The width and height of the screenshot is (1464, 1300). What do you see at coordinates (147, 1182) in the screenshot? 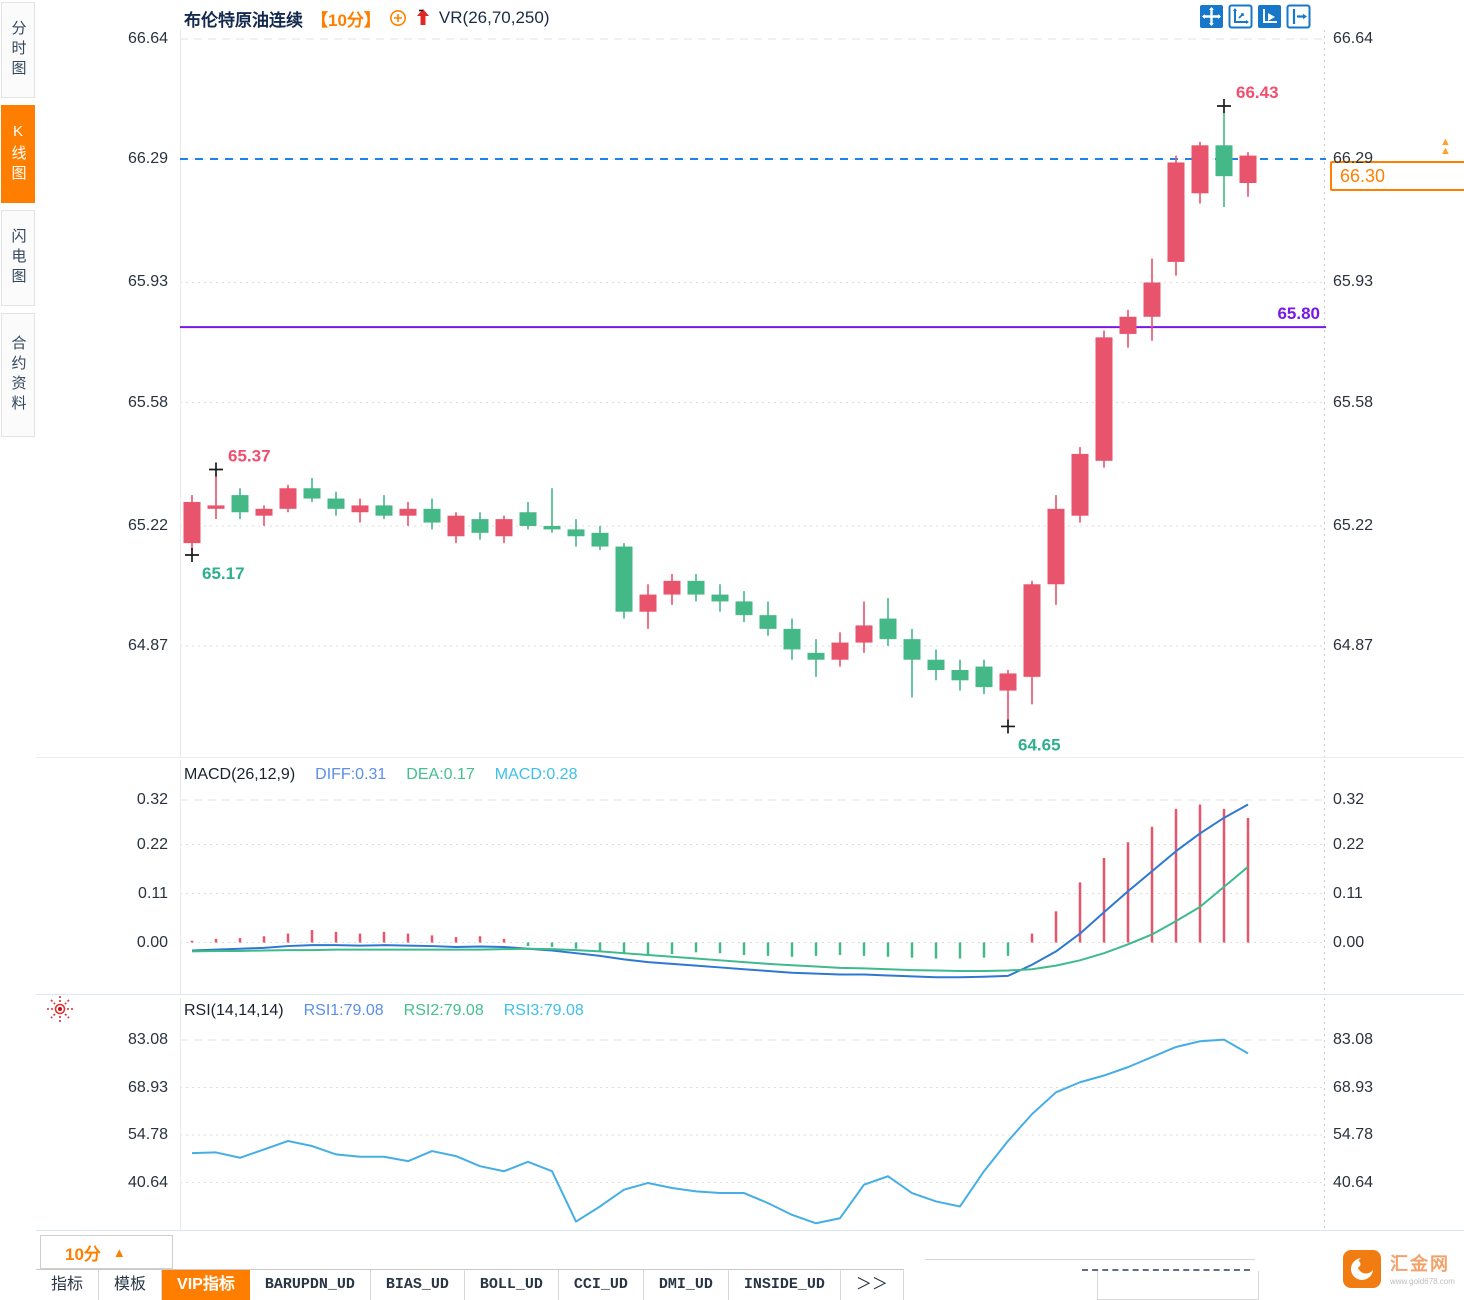
I see `y-axis-label-left: 40.64` at bounding box center [147, 1182].